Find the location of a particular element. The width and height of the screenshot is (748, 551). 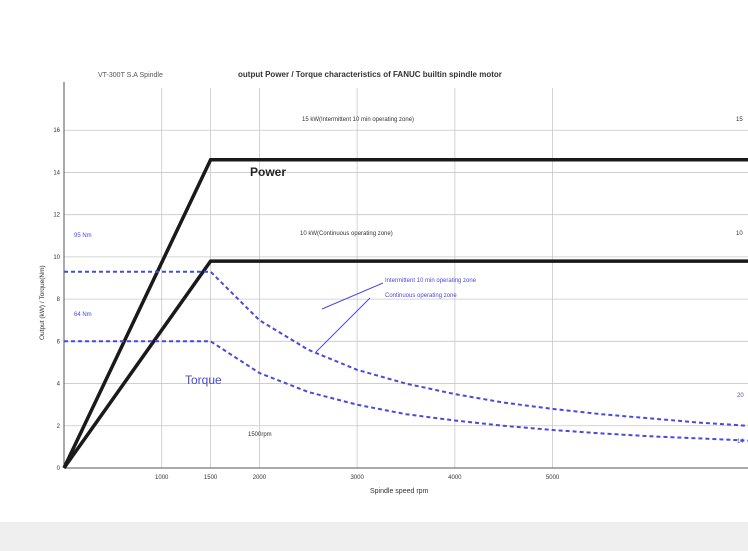

y-axis-label: Output (kW) / Torque(Nm) is located at coordinates (42, 302).